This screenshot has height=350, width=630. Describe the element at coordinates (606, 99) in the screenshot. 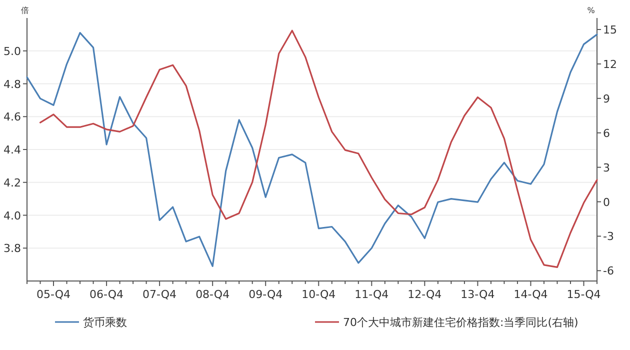

I see `y2-tick-label: 9` at that location.